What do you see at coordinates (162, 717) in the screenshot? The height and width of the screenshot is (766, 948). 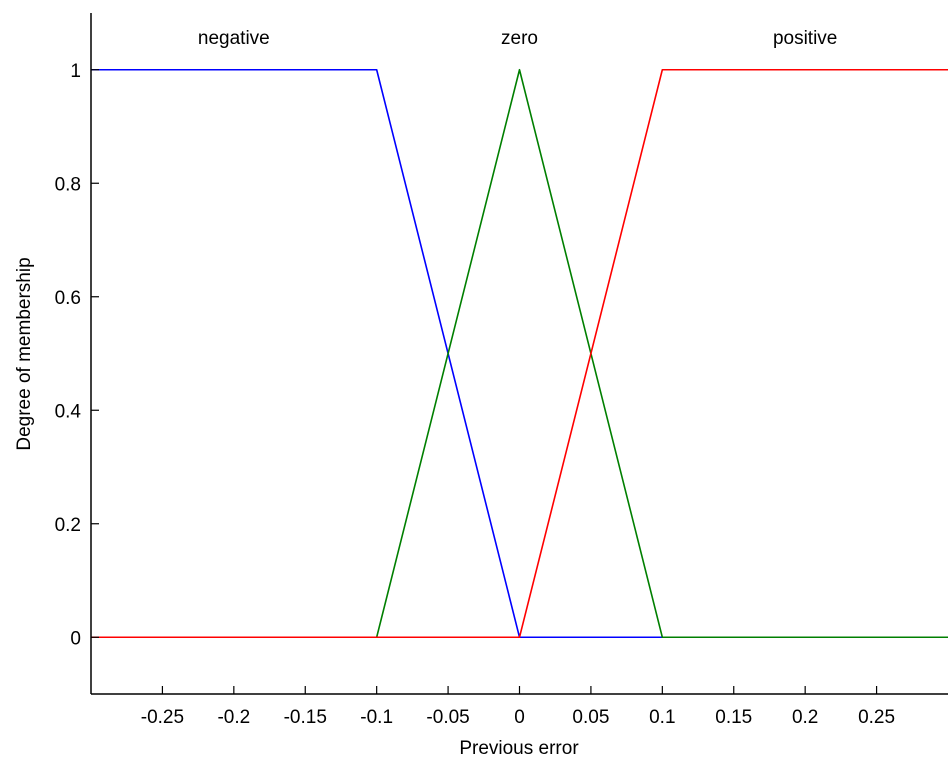 I see `x-tick-label: -0.25` at bounding box center [162, 717].